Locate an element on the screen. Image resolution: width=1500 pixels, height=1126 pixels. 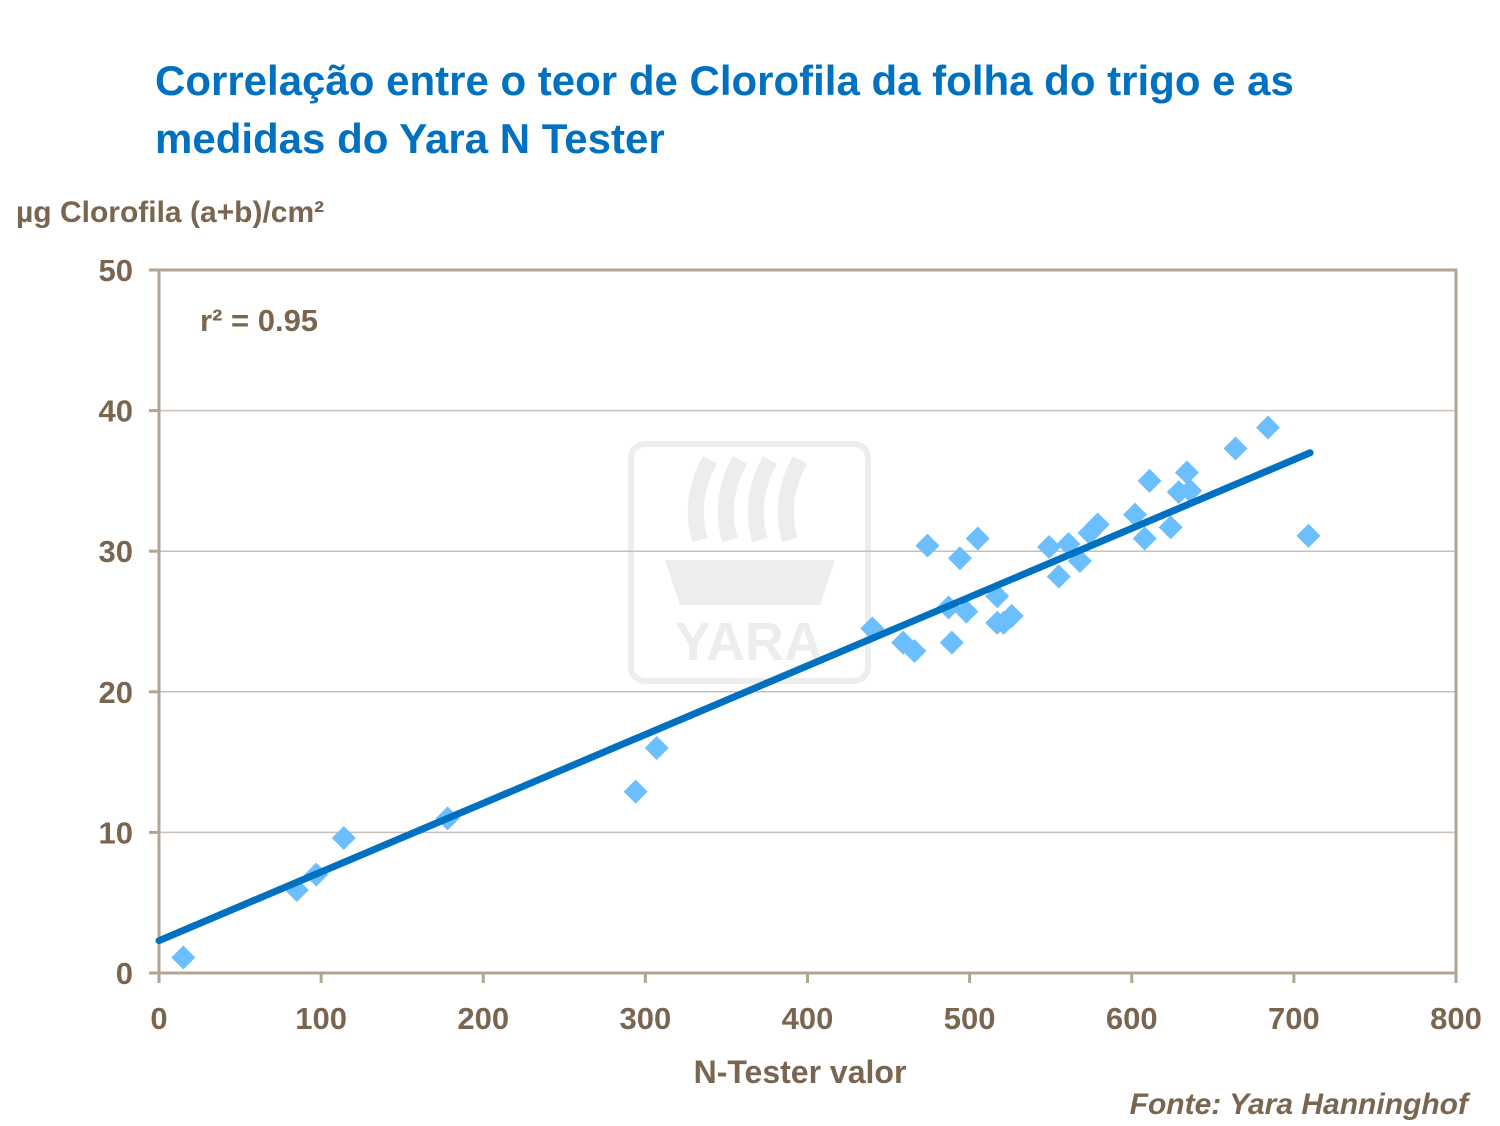
y-tick-label: 20 is located at coordinates (116, 692).